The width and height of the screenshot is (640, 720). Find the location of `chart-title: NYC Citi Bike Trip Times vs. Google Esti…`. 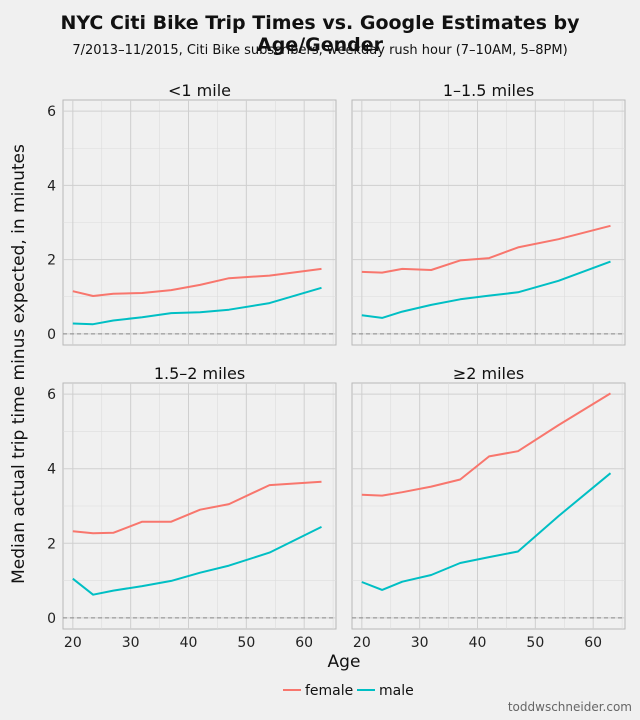

chart-title: NYC Citi Bike Trip Times vs. Google Esti… is located at coordinates (320, 34).